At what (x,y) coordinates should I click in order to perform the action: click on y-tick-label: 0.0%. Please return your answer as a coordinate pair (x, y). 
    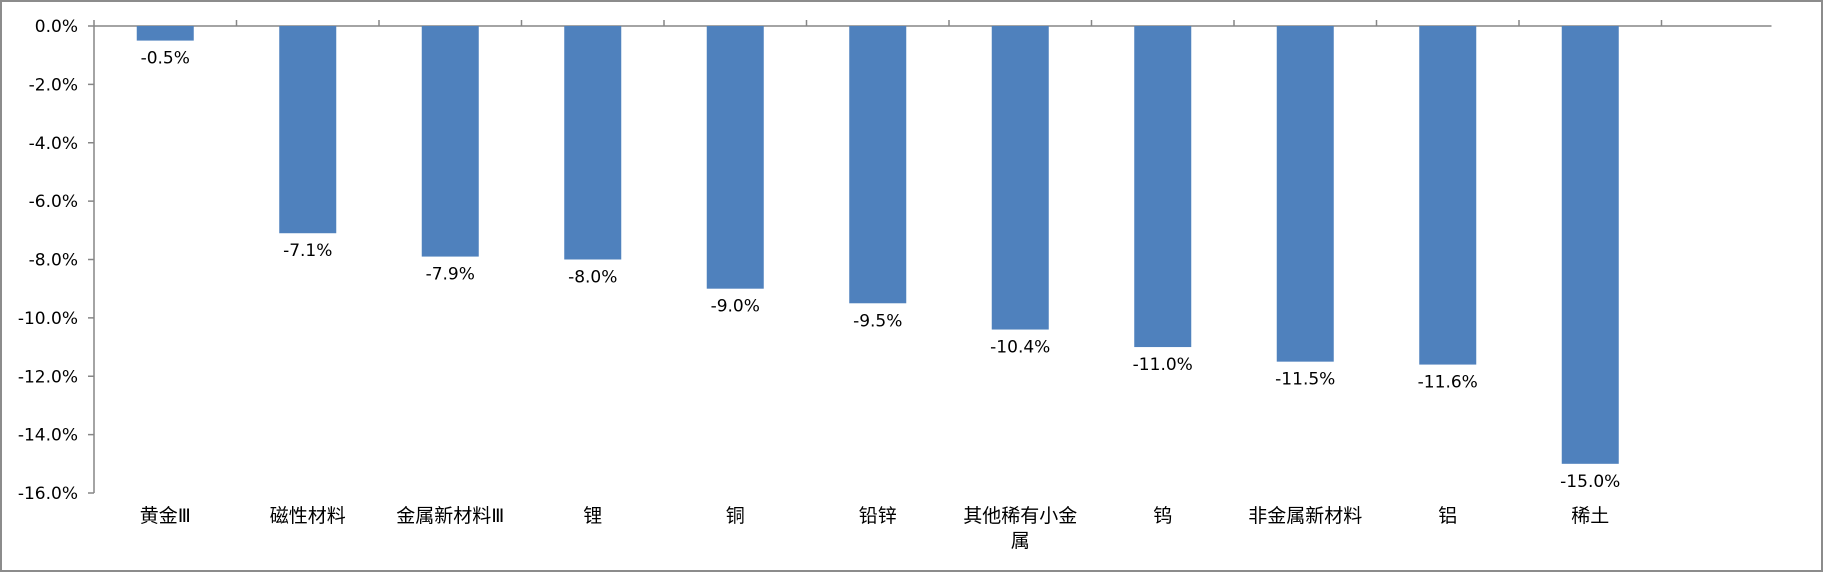
    Looking at the image, I should click on (56, 27).